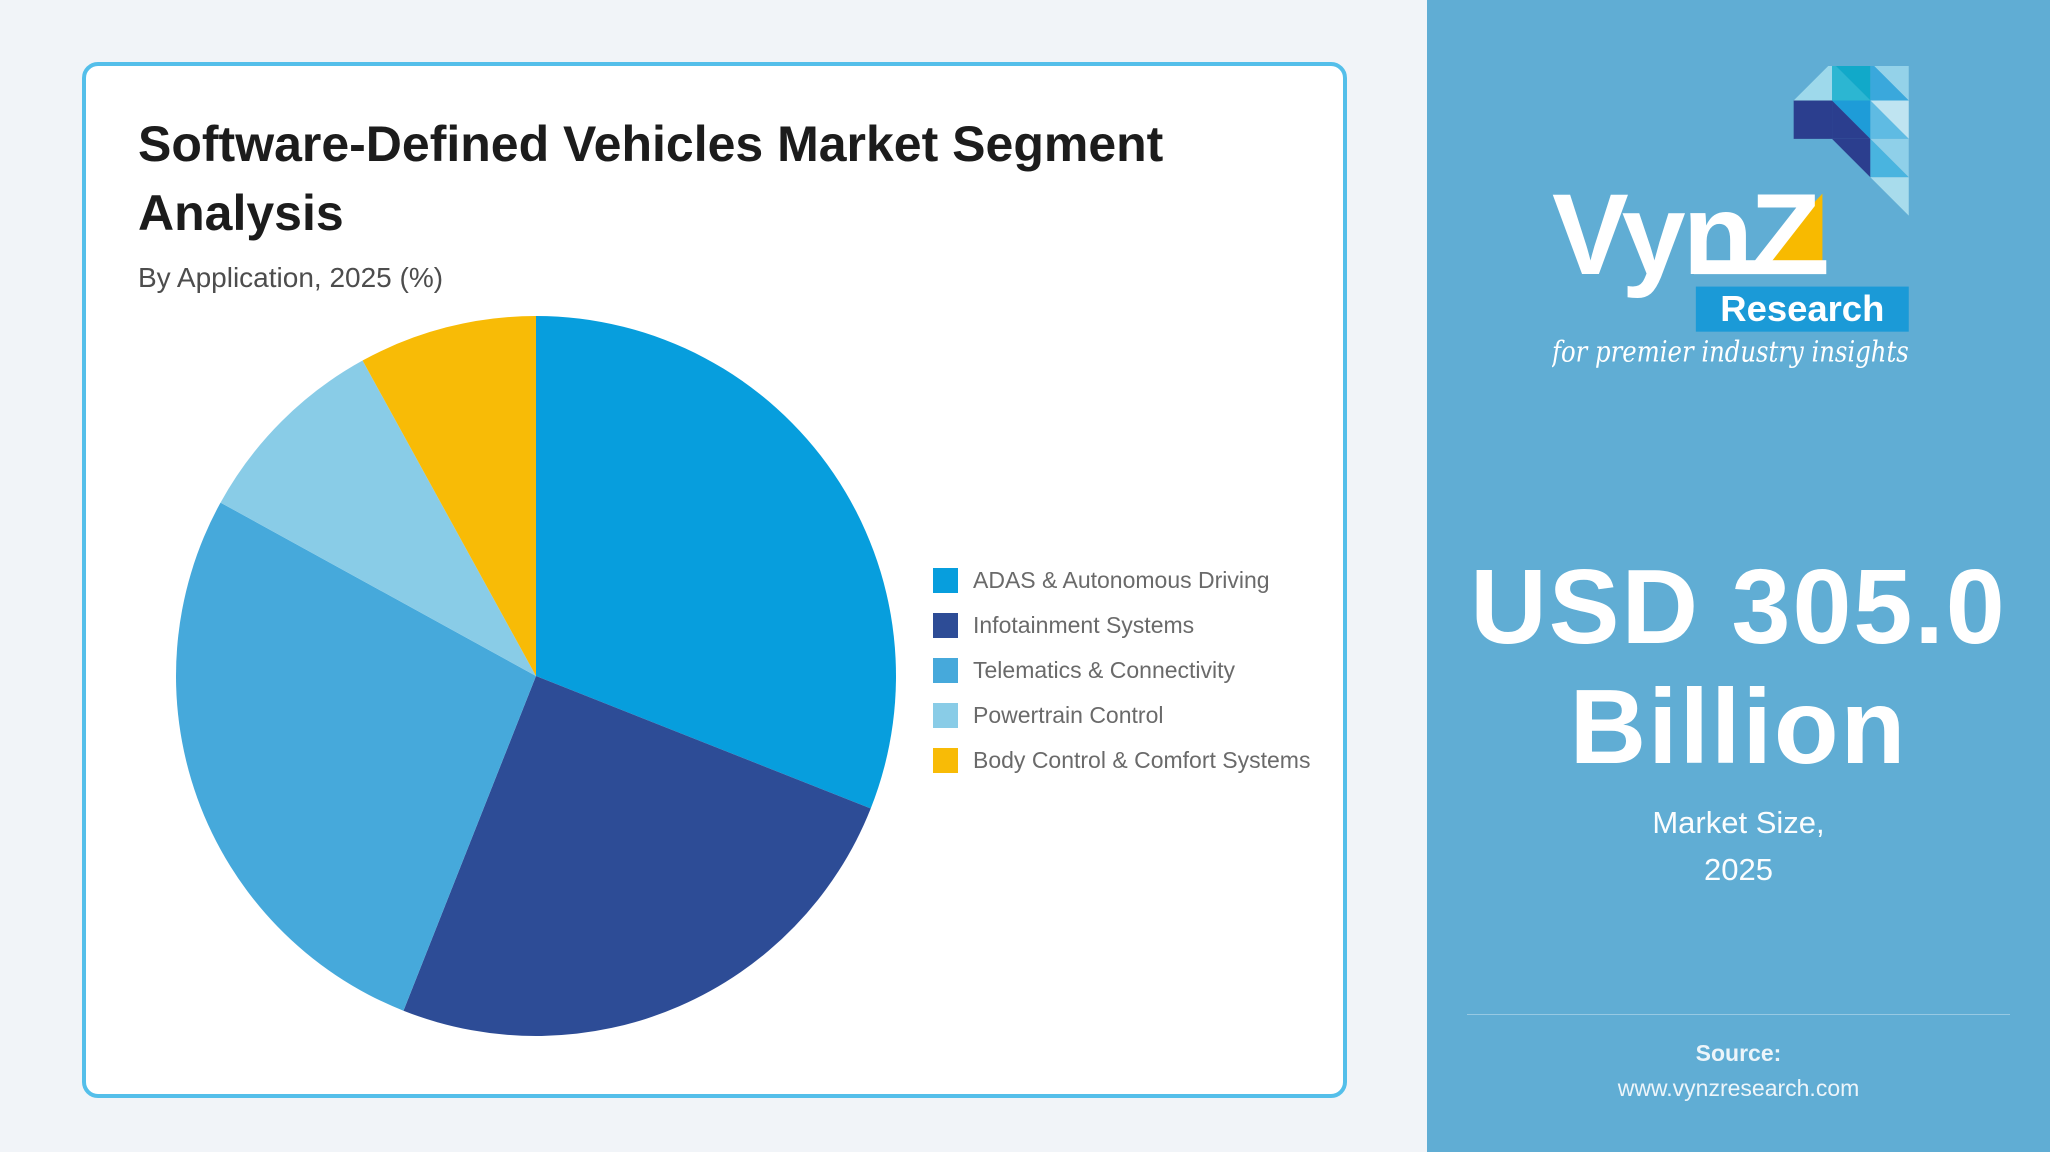 The height and width of the screenshot is (1152, 2050). What do you see at coordinates (1738, 822) in the screenshot?
I see `market-caption-line1: Market Size,` at bounding box center [1738, 822].